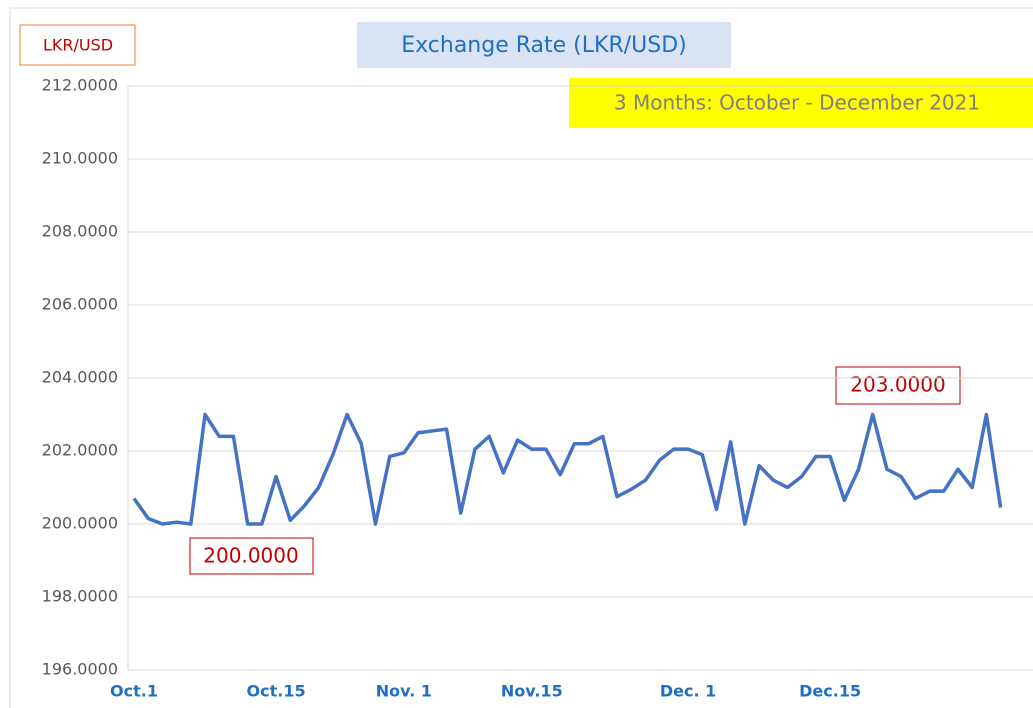  Describe the element at coordinates (404, 691) in the screenshot. I see `x-tick-label: Nov. 1` at that location.